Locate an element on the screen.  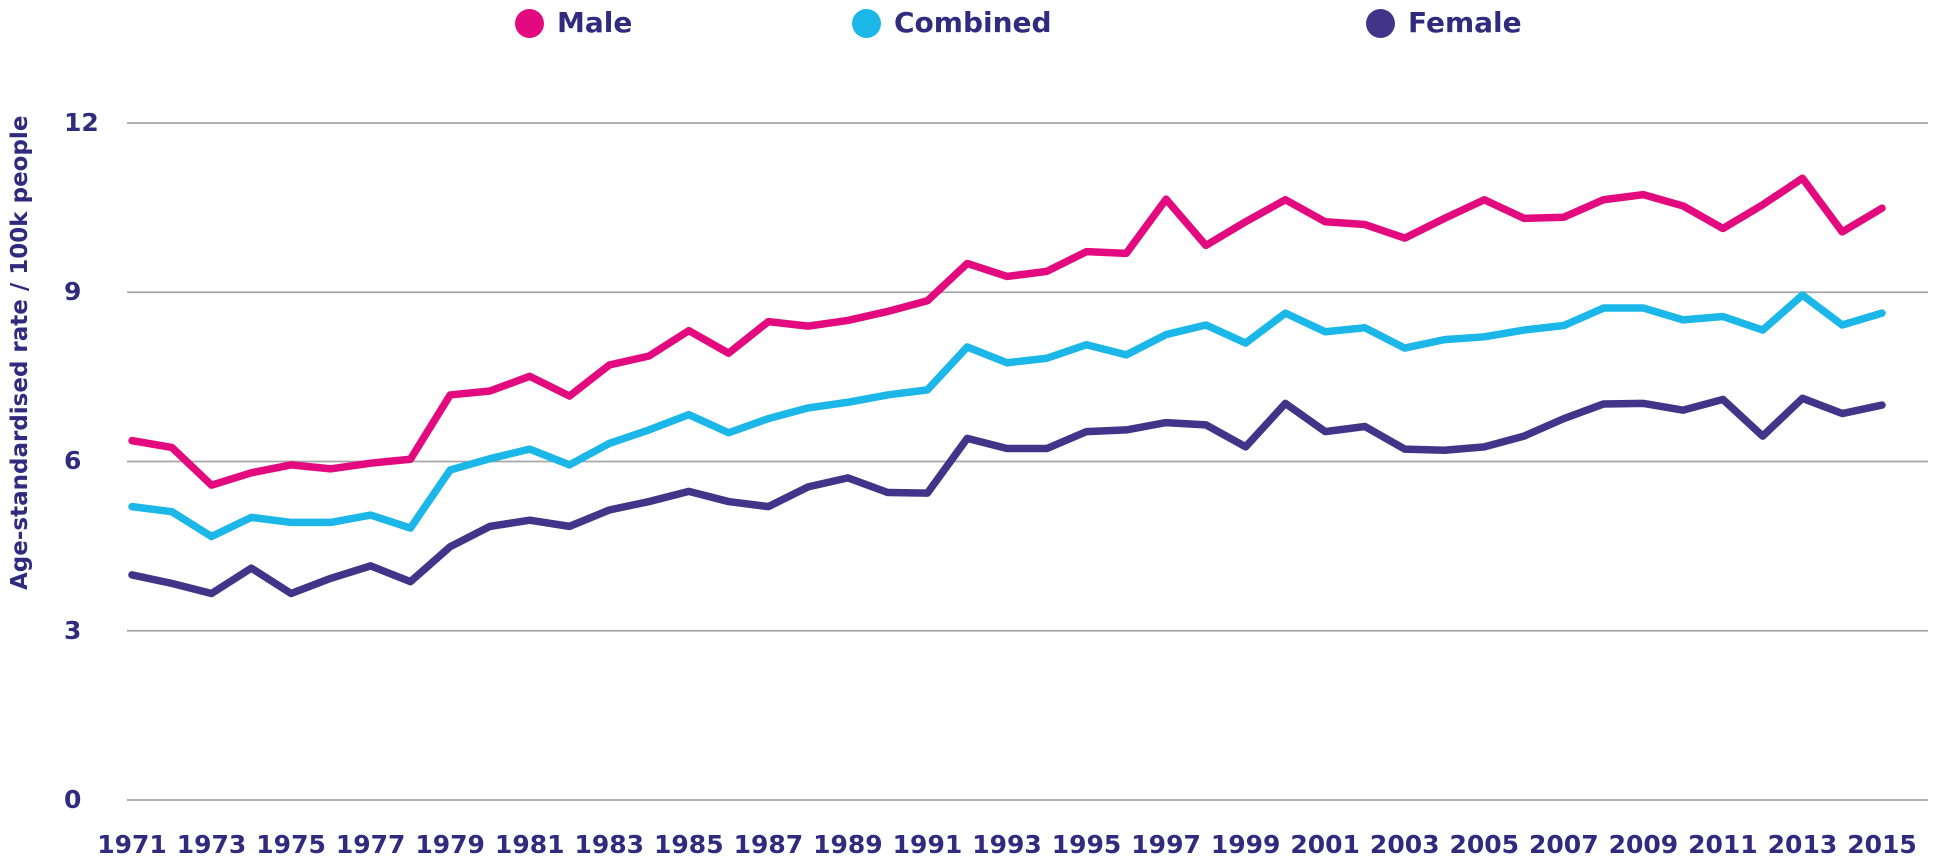
combined-legend-dot-icon is located at coordinates (866, 23).